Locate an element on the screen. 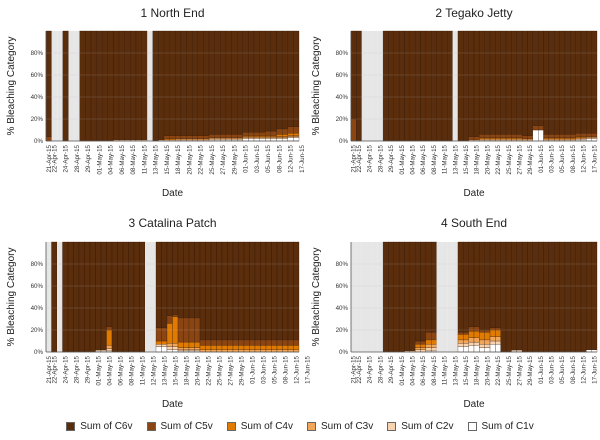 The image size is (600, 440). x-tick-label: 28-Apr-15 is located at coordinates (380, 158).